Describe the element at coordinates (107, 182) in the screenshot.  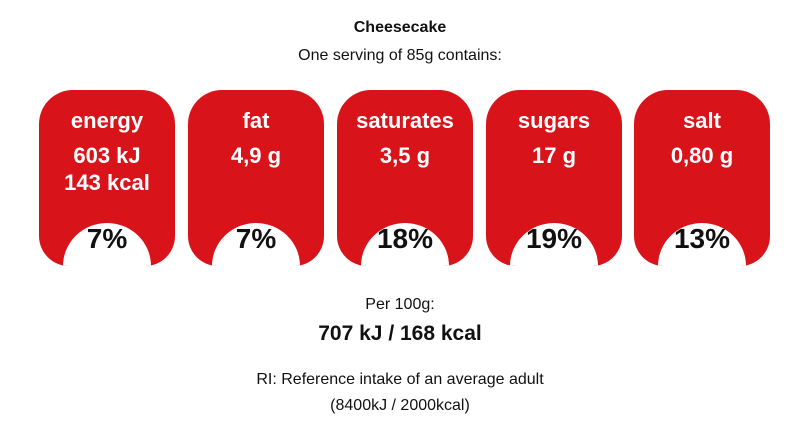
I see `nutrient-value-kcal: 143 kcal` at that location.